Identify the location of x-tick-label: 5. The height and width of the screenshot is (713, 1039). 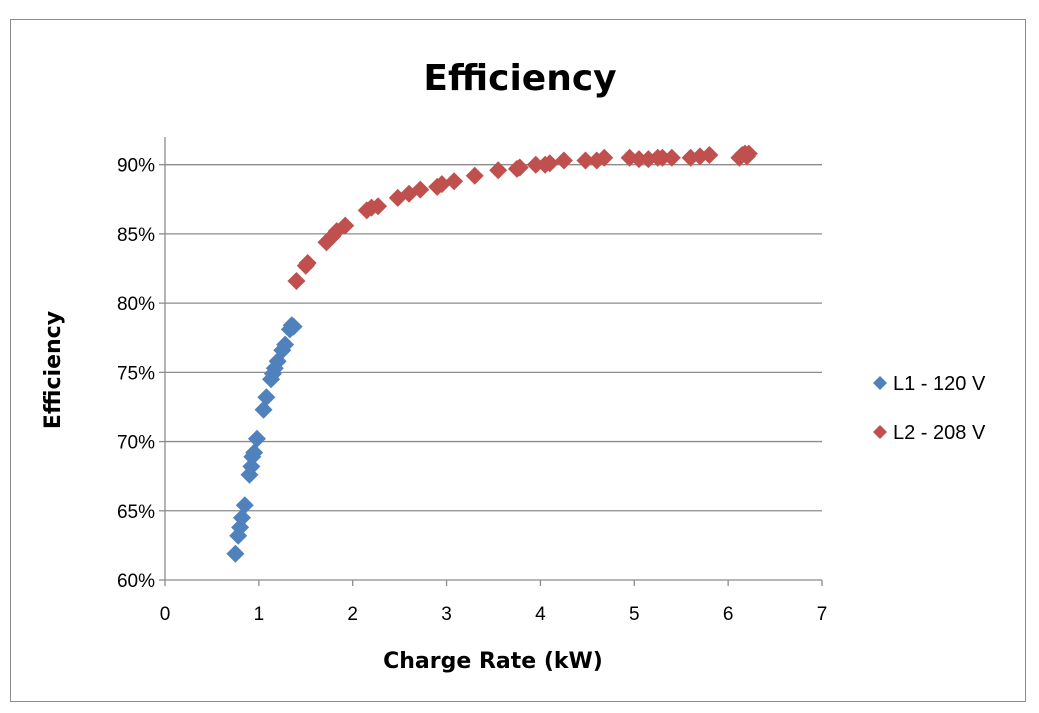
(634, 614).